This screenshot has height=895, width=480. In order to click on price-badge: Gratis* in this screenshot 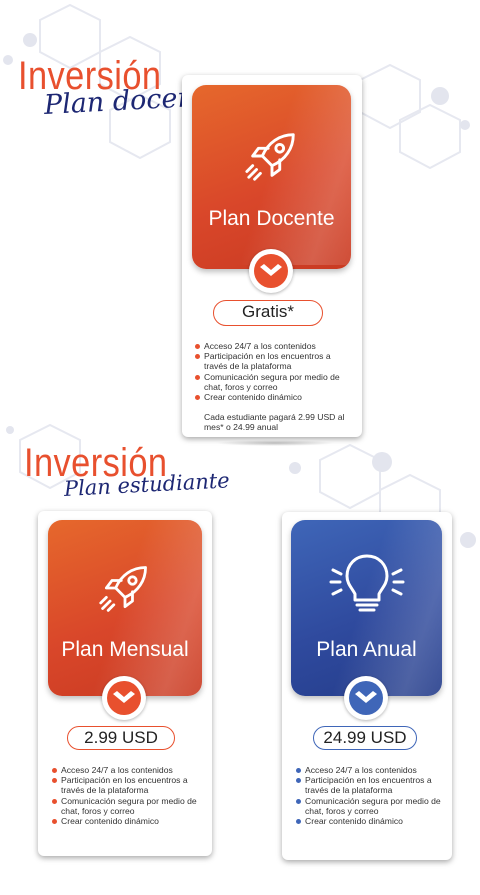, I will do `click(268, 313)`.